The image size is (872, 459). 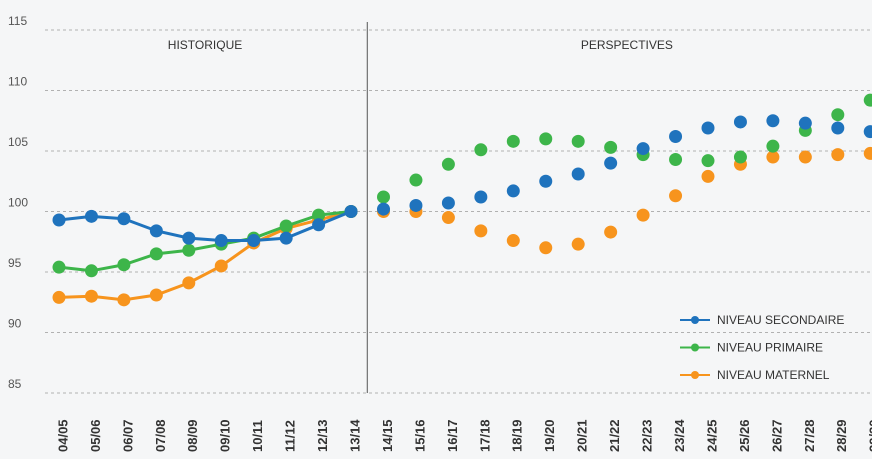 What do you see at coordinates (205, 45) in the screenshot?
I see `annotation: HISTORIQUE` at bounding box center [205, 45].